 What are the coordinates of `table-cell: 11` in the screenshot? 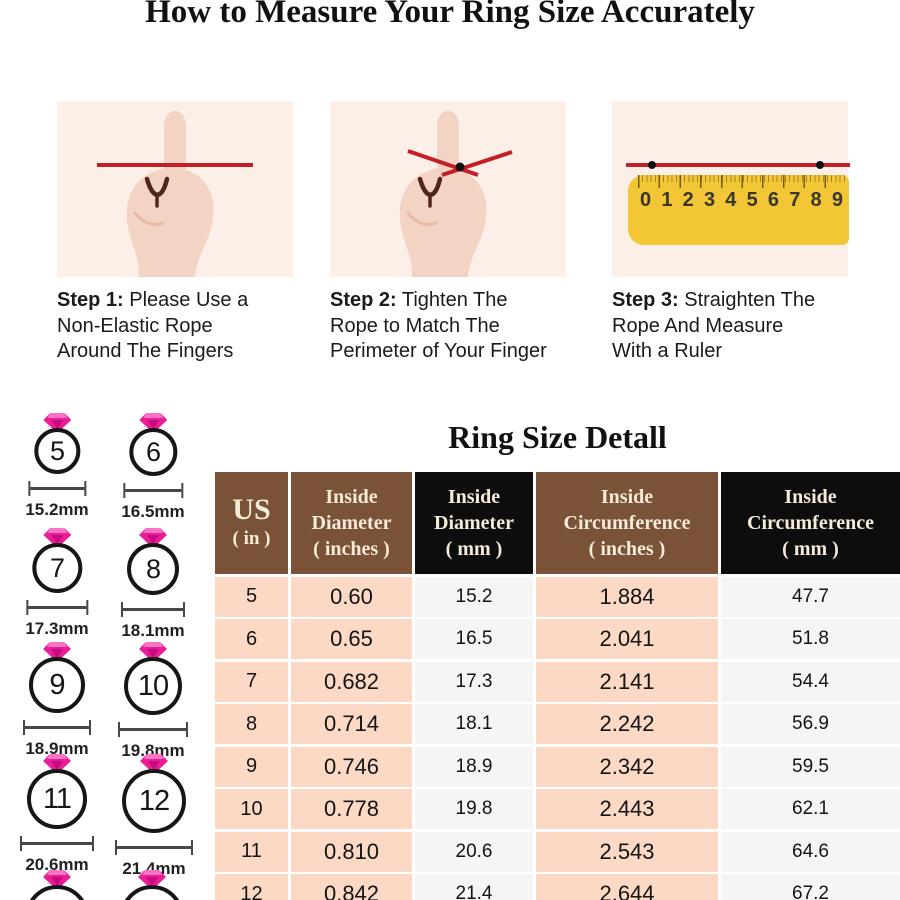 It's located at (251, 851).